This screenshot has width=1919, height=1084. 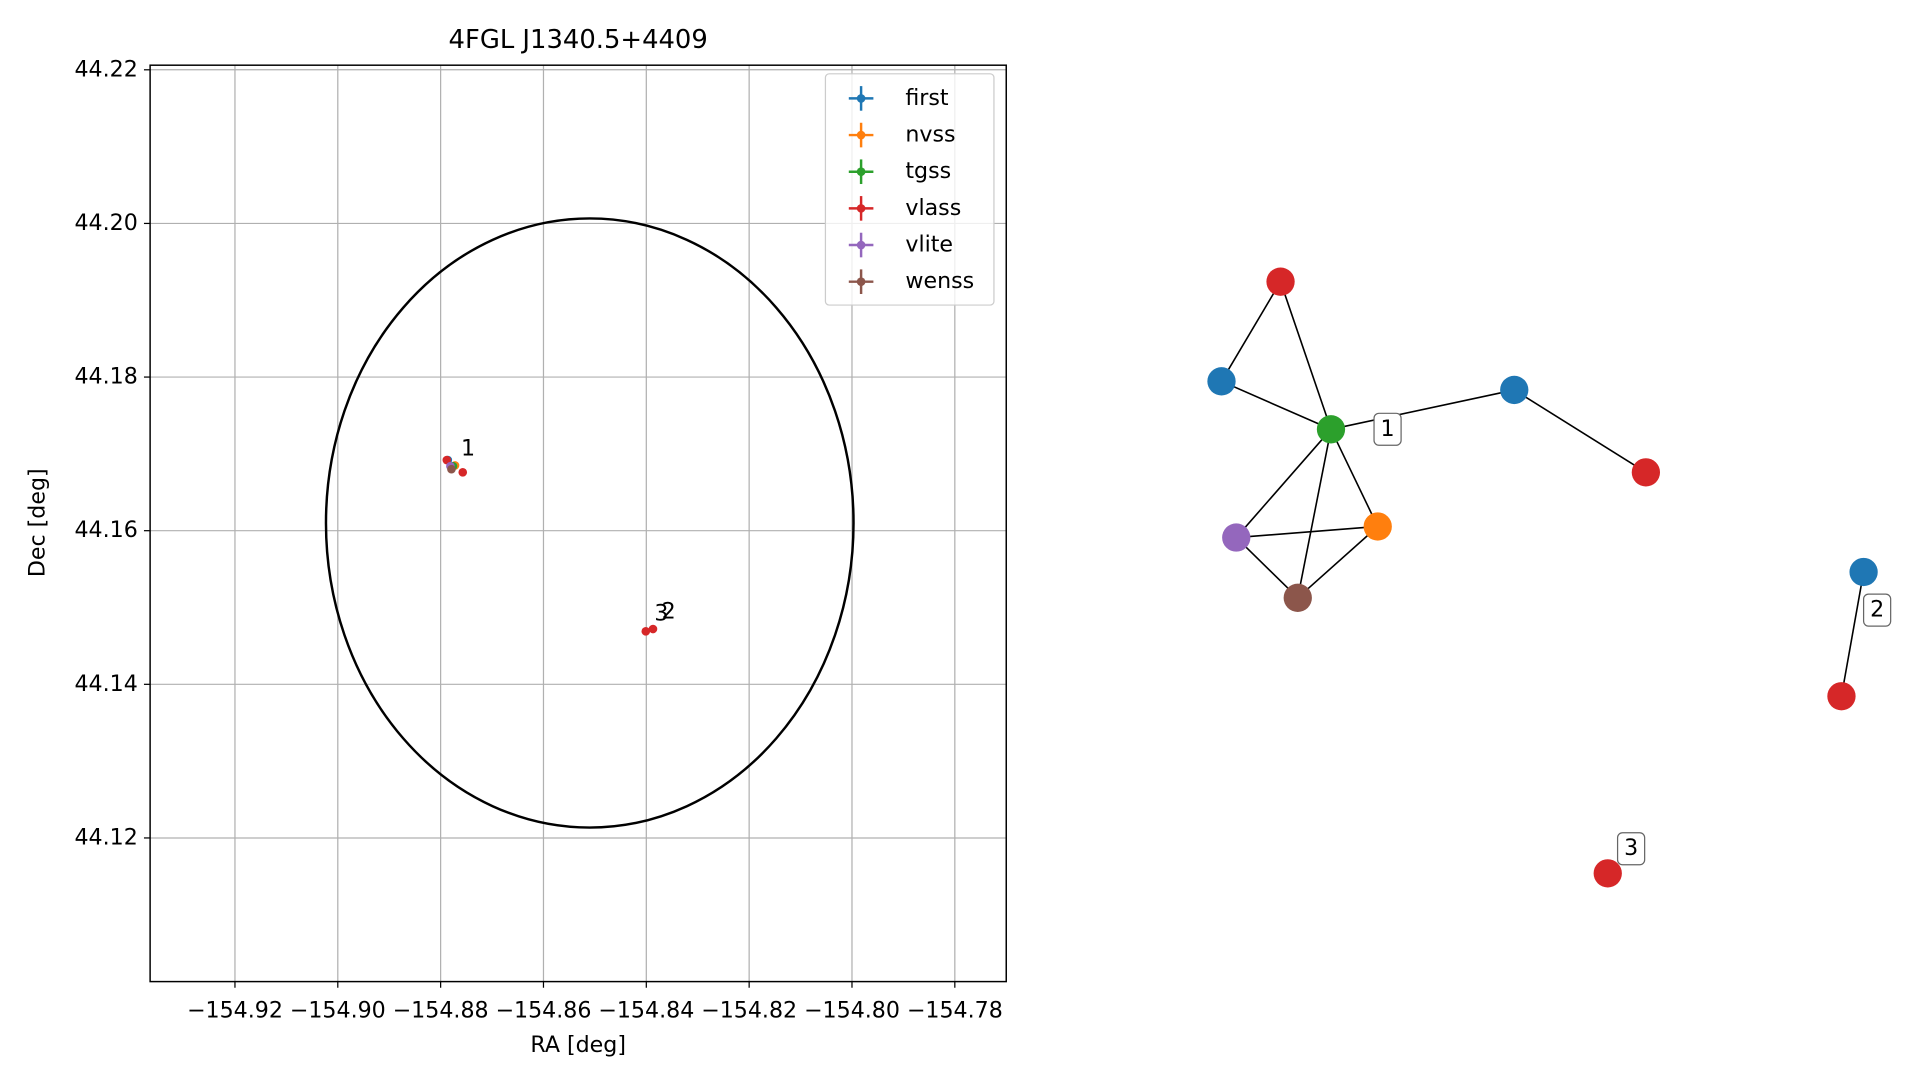 What do you see at coordinates (928, 171) in the screenshot?
I see `legend-label: tgss` at bounding box center [928, 171].